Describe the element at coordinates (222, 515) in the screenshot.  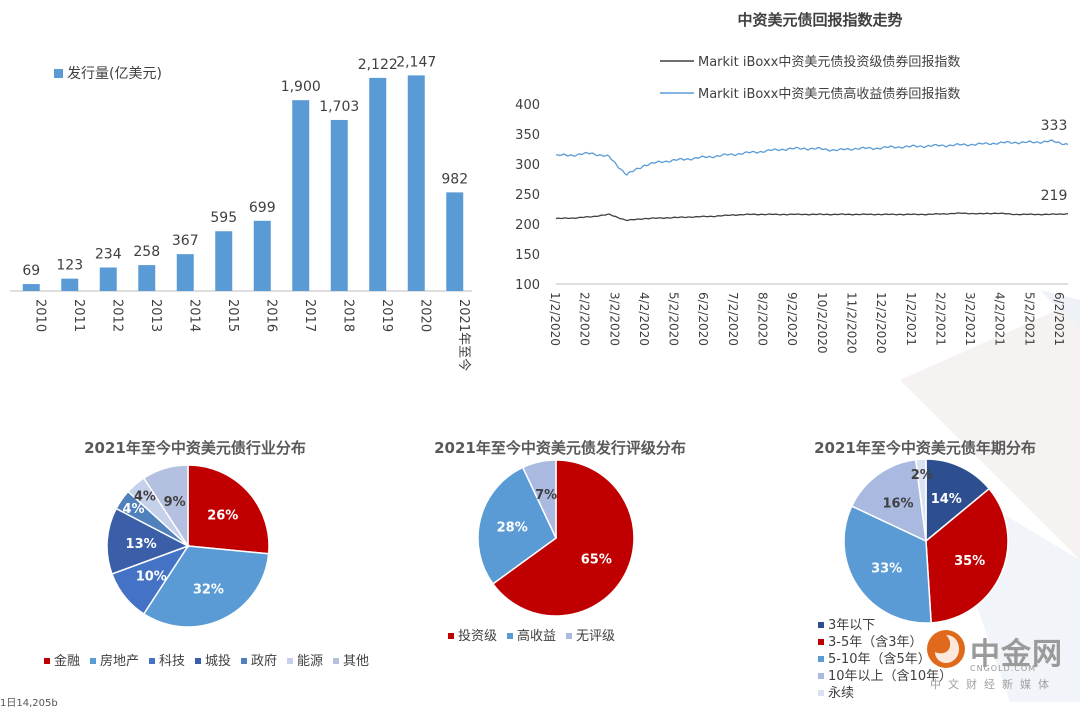
I see `pie-slice-label: 26%` at that location.